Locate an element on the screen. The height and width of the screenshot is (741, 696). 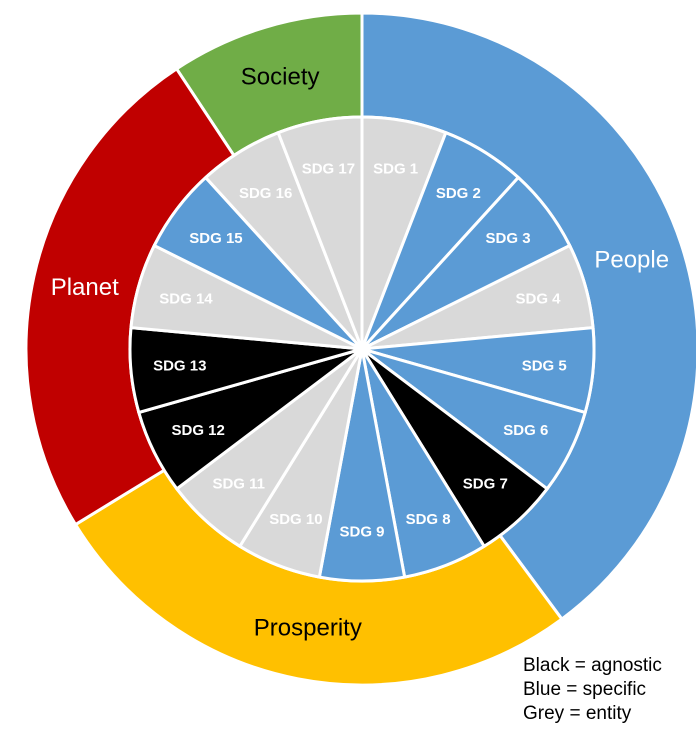
inner-label-sdg-17: SDG 17 is located at coordinates (328, 169).